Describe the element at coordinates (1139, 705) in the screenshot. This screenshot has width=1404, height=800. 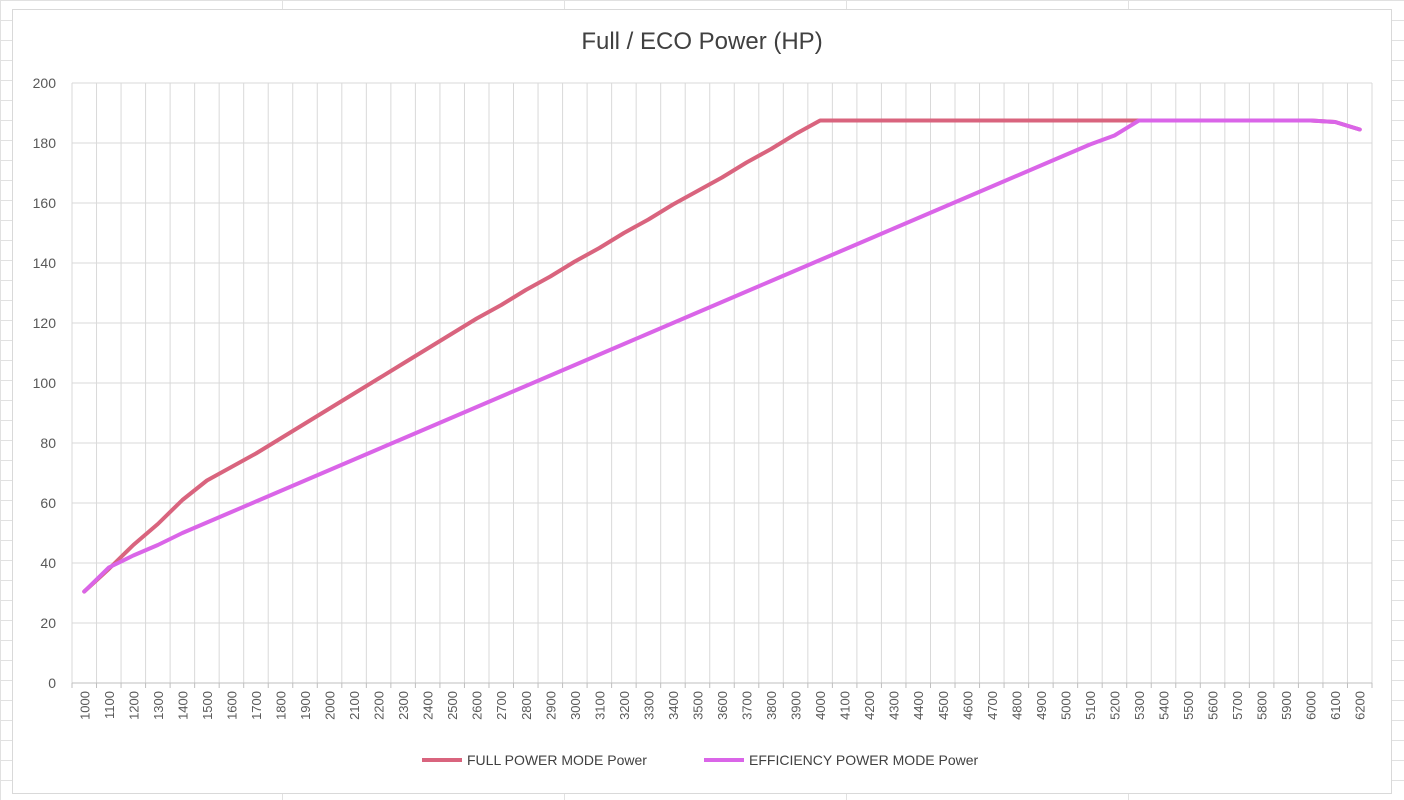
I see `x-tick-label: 5300` at that location.